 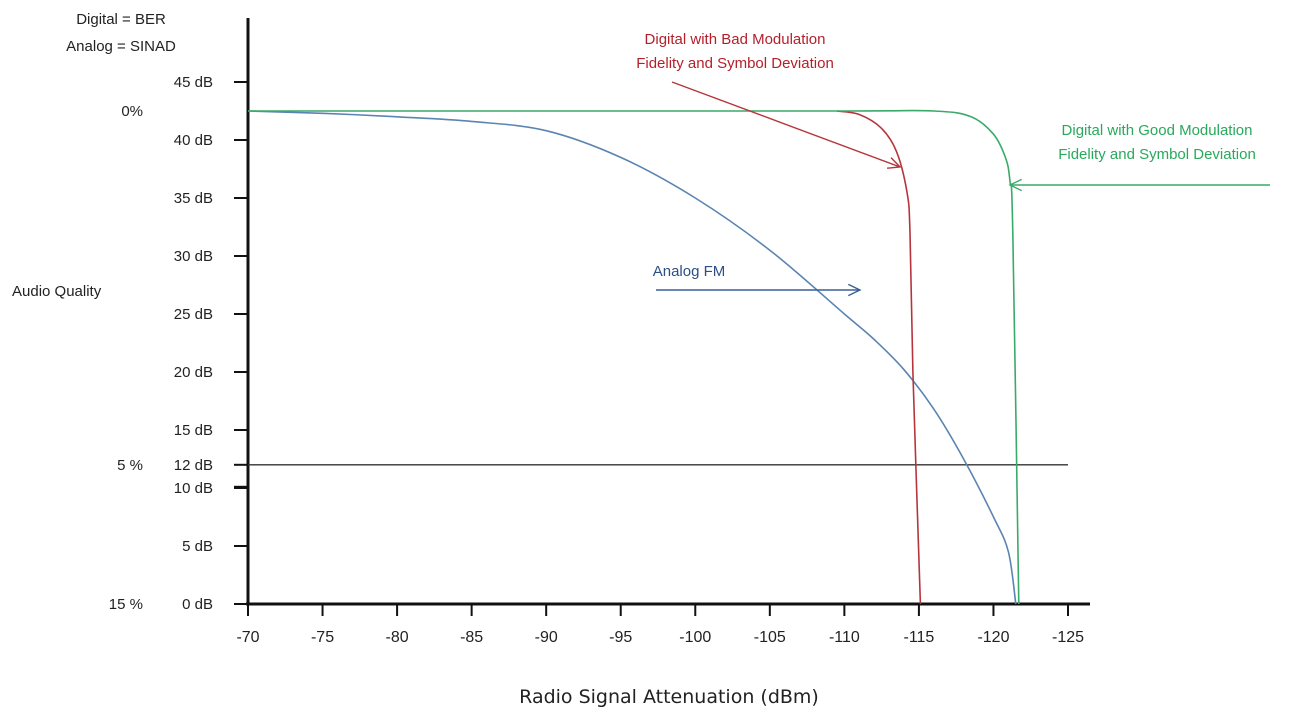 What do you see at coordinates (689, 271) in the screenshot?
I see `annotation-analog-fm-text-0: Analog FM` at bounding box center [689, 271].